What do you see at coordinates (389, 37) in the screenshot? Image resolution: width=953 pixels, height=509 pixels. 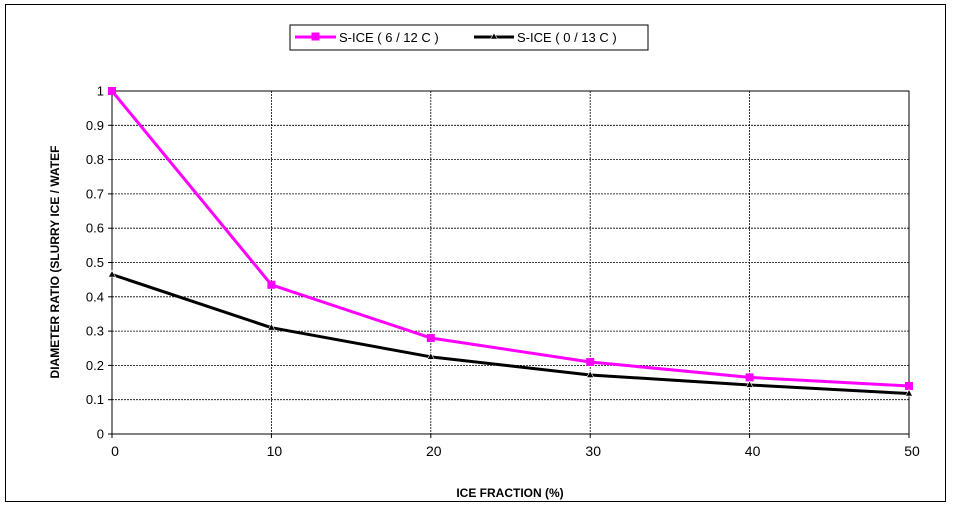 I see `legend-label-series-1: S-ICE ( 6 / 12 C )` at bounding box center [389, 37].